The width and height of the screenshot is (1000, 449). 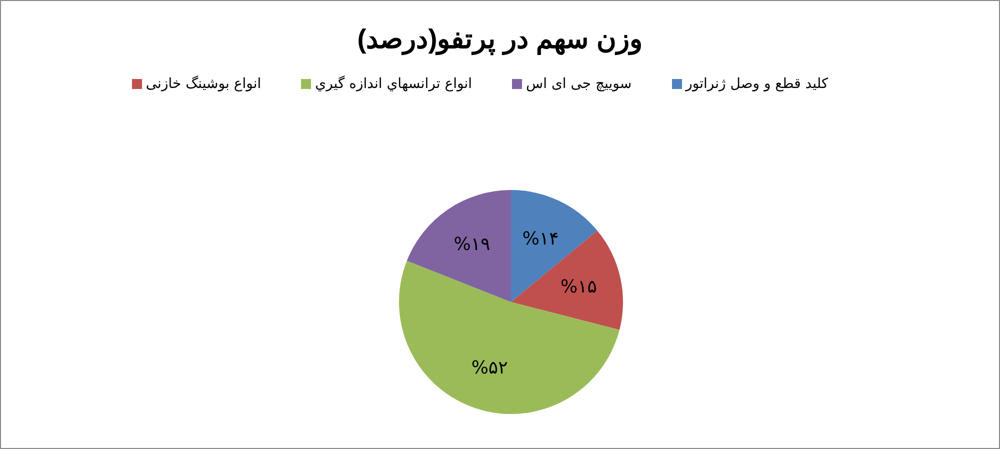 What do you see at coordinates (472, 245) in the screenshot?
I see `data-label: %۱۹` at bounding box center [472, 245].